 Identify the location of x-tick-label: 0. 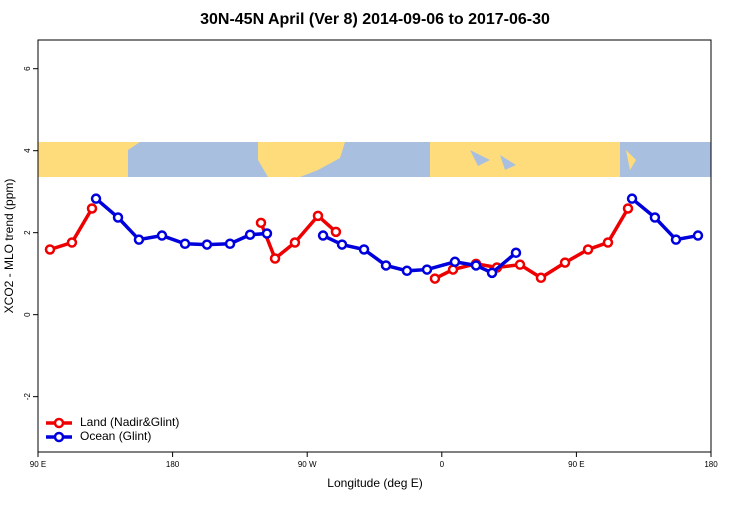
(442, 464).